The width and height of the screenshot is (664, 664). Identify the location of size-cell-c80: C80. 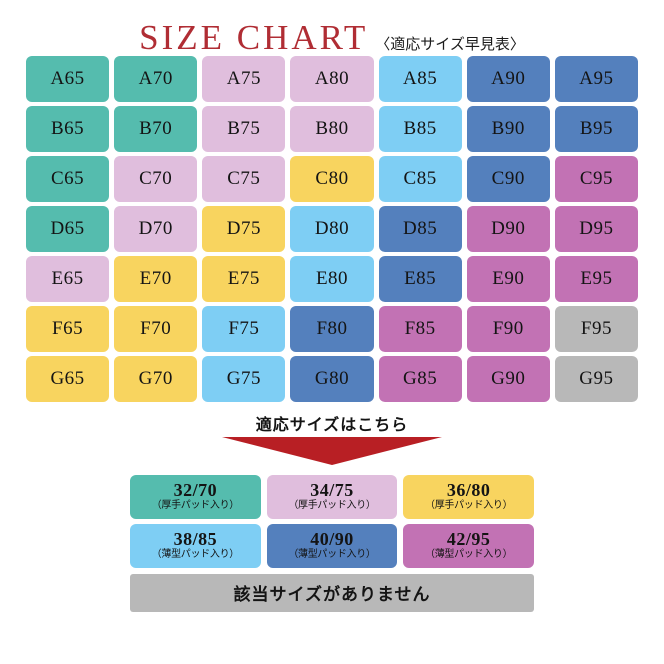
(332, 179).